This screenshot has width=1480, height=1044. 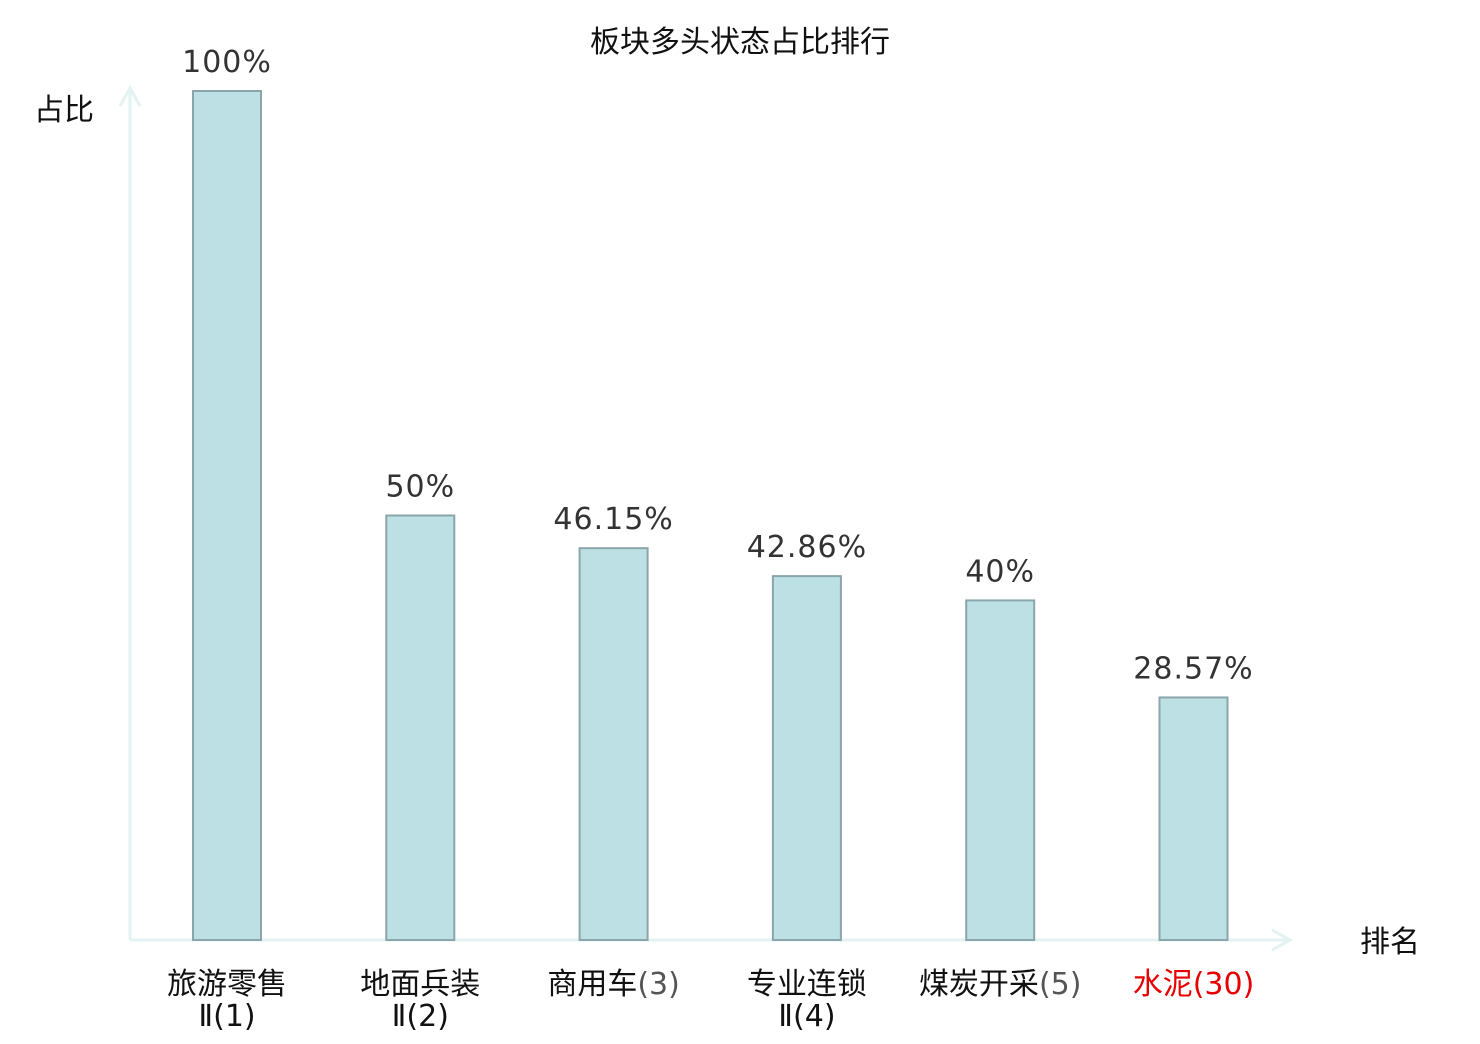 What do you see at coordinates (420, 984) in the screenshot?
I see `category-name: 地面兵装` at bounding box center [420, 984].